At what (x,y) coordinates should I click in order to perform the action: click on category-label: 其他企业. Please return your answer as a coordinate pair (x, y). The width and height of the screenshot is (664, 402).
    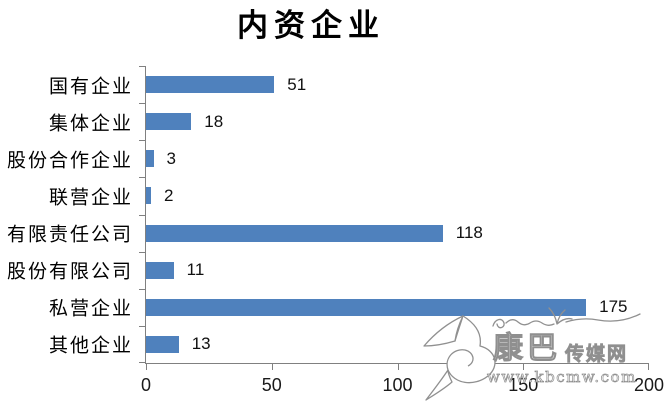
    Looking at the image, I should click on (90, 345).